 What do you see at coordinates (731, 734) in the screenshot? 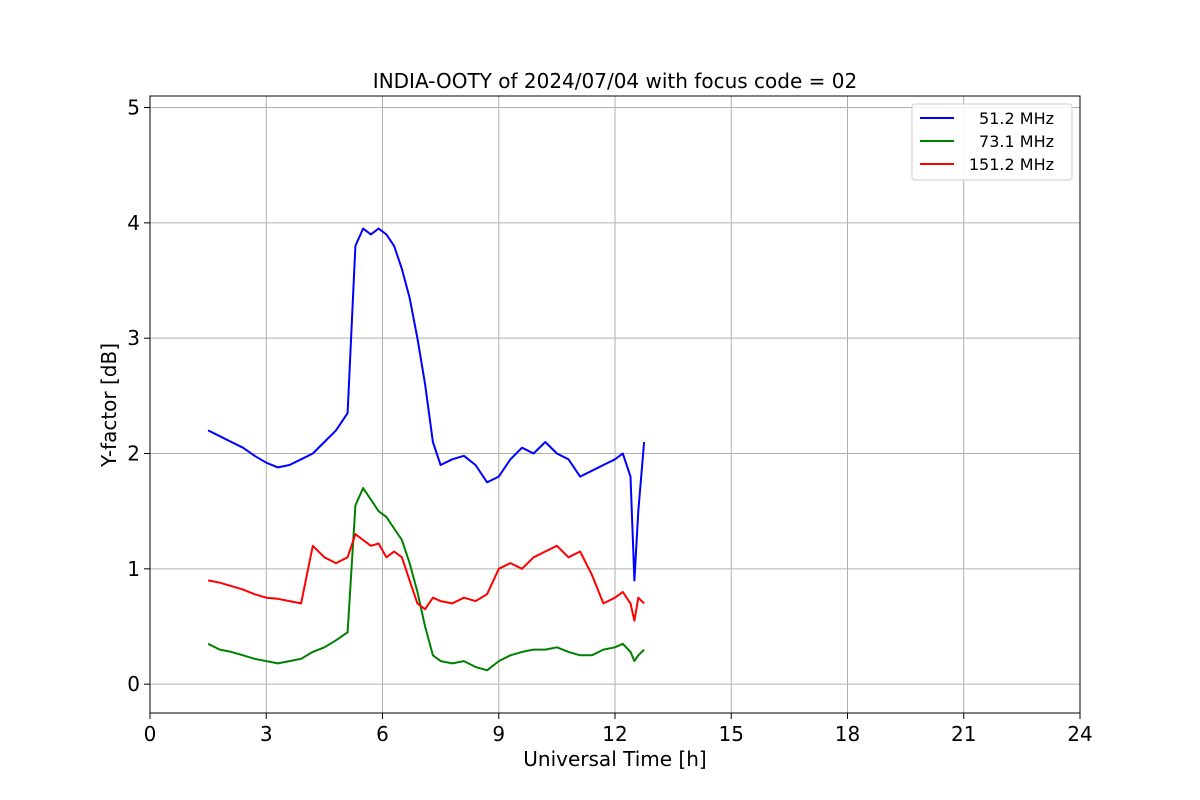
I see `x-tick-label: 15` at bounding box center [731, 734].